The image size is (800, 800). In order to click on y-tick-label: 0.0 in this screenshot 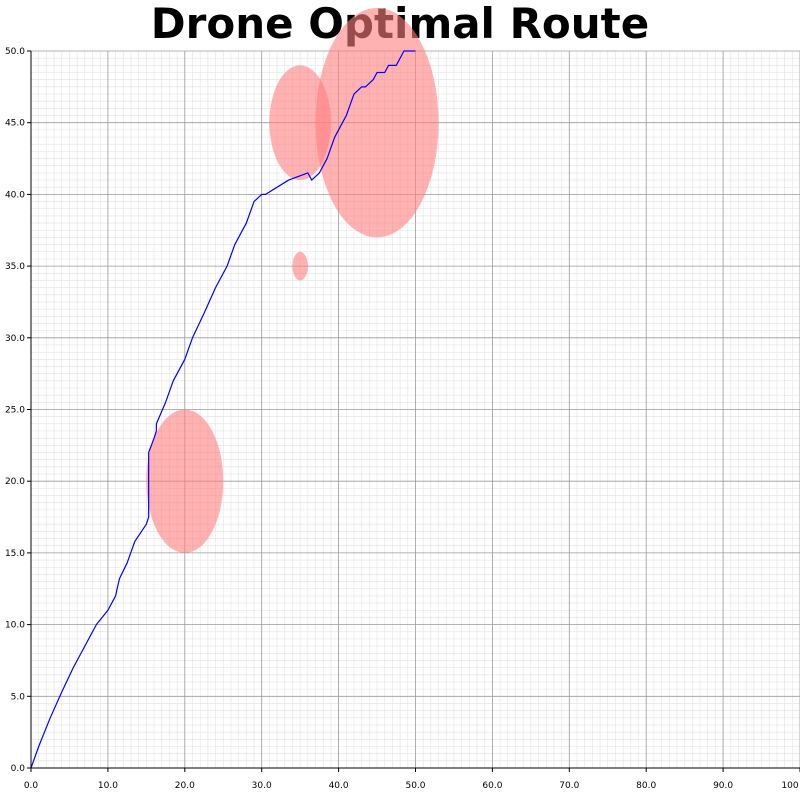, I will do `click(18, 769)`.